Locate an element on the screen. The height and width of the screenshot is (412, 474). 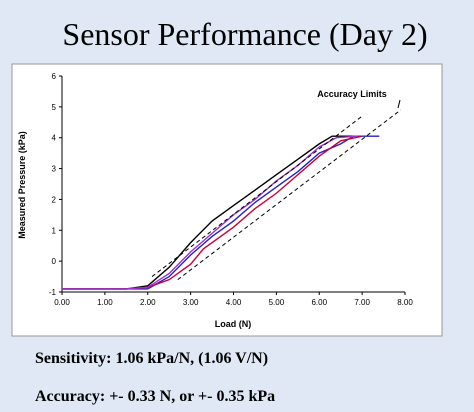
y-tick-label: 2 is located at coordinates (54, 199).